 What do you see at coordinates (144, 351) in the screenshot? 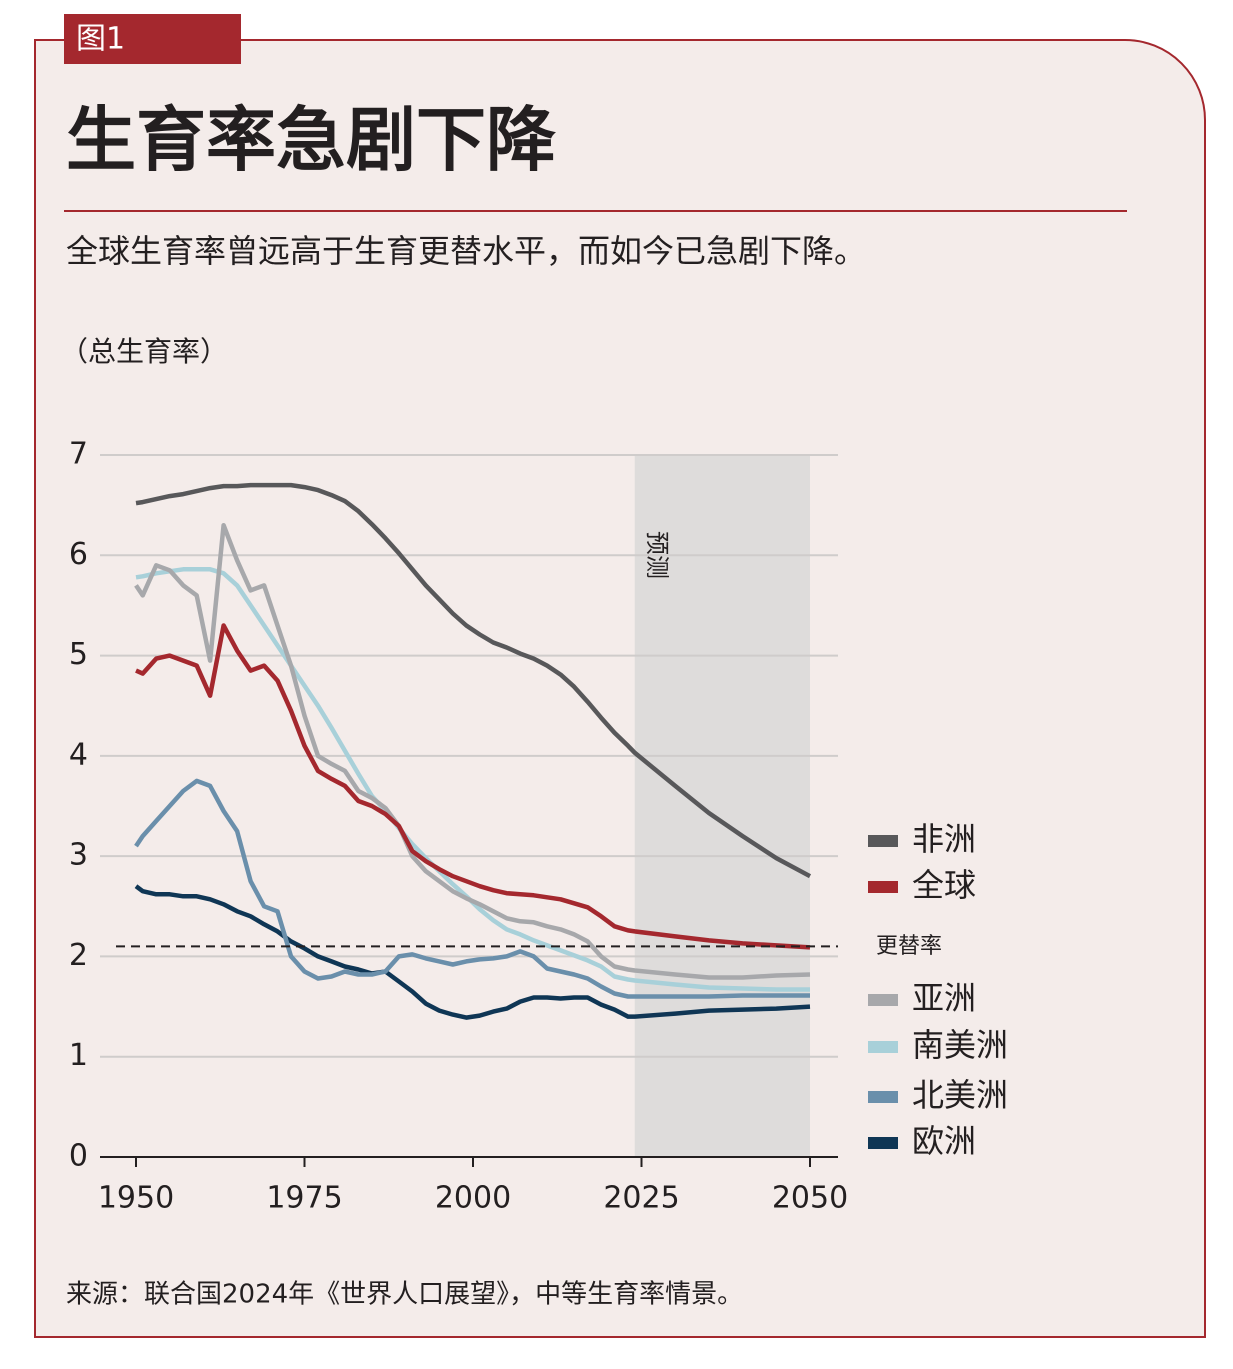
I see `y-axis-label: （总生育率）` at bounding box center [144, 351].